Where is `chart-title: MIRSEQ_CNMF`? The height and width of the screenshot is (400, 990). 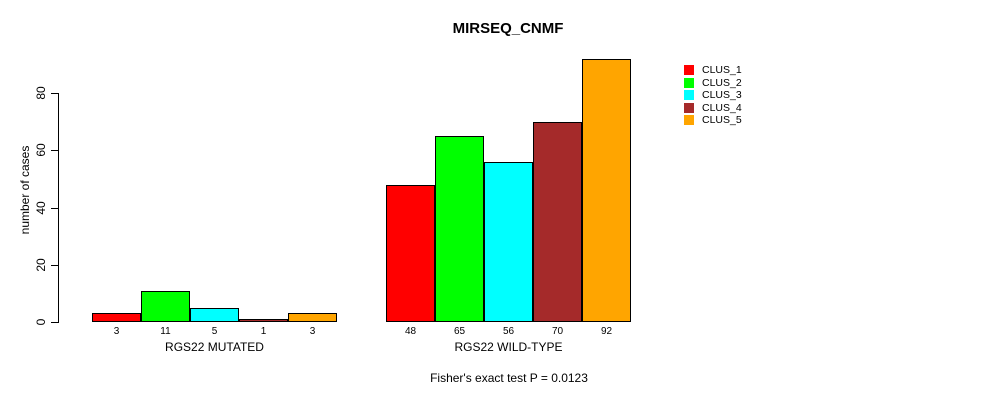
chart-title: MIRSEQ_CNMF is located at coordinates (508, 28).